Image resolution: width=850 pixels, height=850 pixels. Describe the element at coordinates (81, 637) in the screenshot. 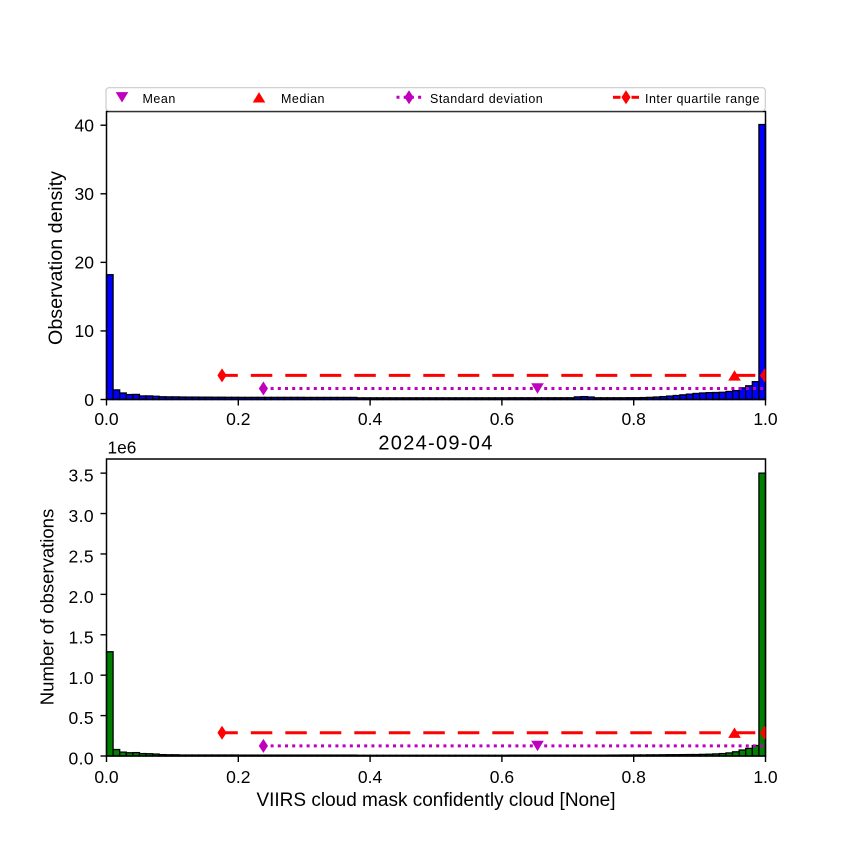

I see `svg-text: 1.5` at that location.